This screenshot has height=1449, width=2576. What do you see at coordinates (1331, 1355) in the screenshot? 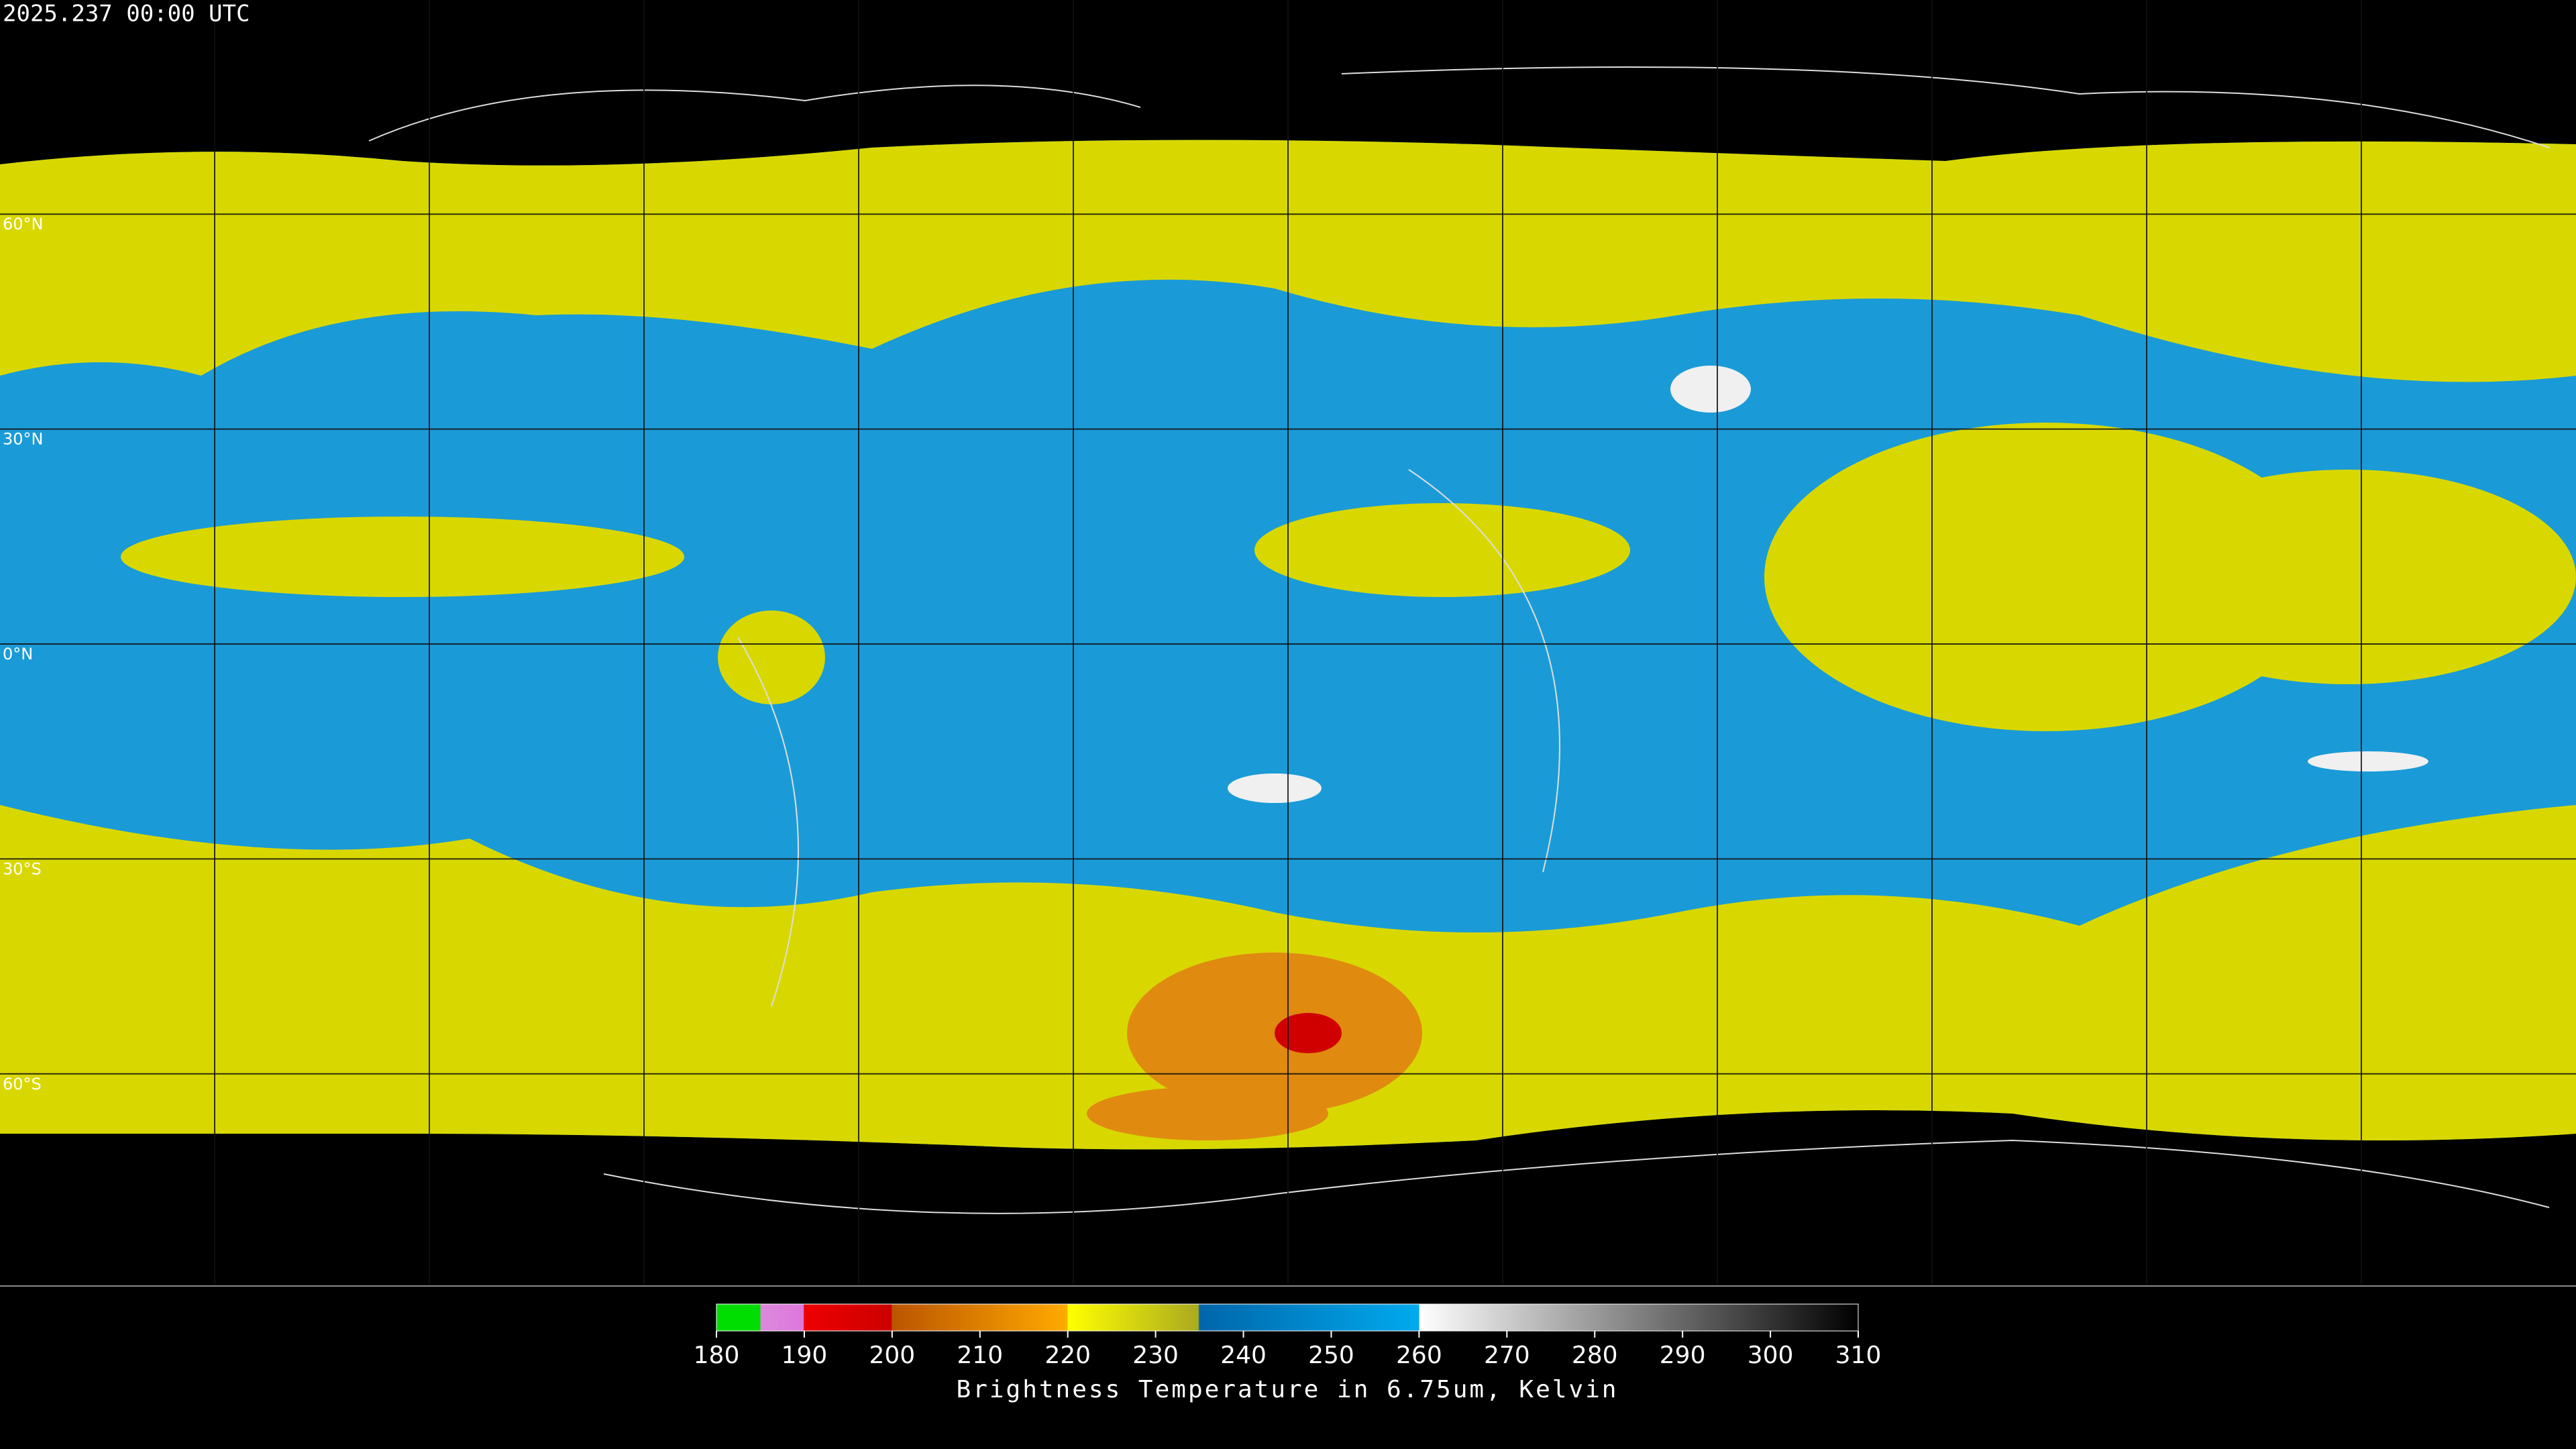
I see `colorbar-tick-label: 250` at bounding box center [1331, 1355].